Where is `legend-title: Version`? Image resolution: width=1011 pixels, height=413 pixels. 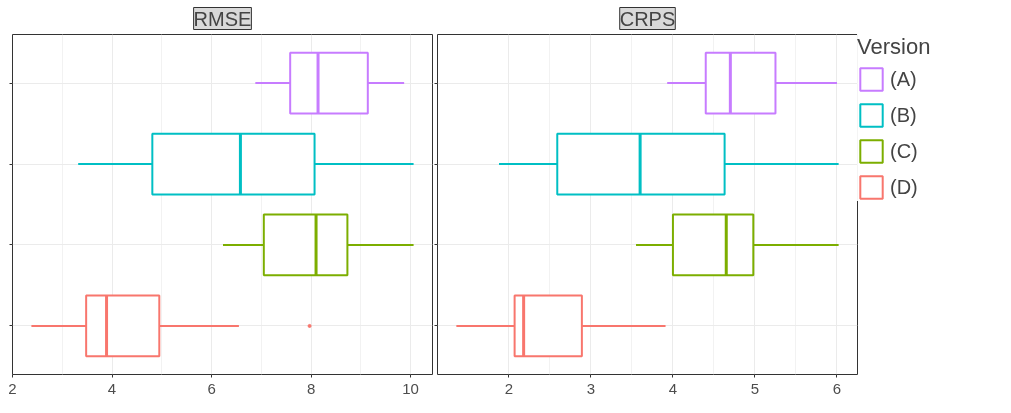 legend-title: Version is located at coordinates (894, 47).